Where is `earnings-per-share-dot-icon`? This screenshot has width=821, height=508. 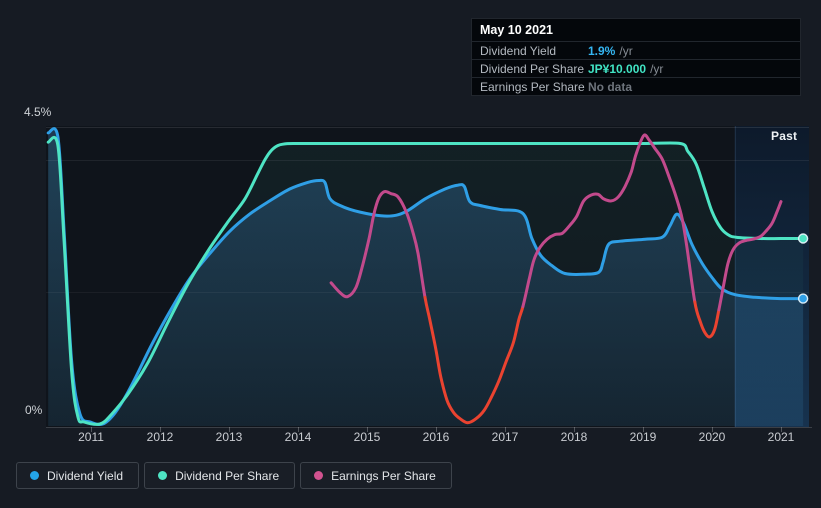
earnings-per-share-dot-icon is located at coordinates (319, 475).